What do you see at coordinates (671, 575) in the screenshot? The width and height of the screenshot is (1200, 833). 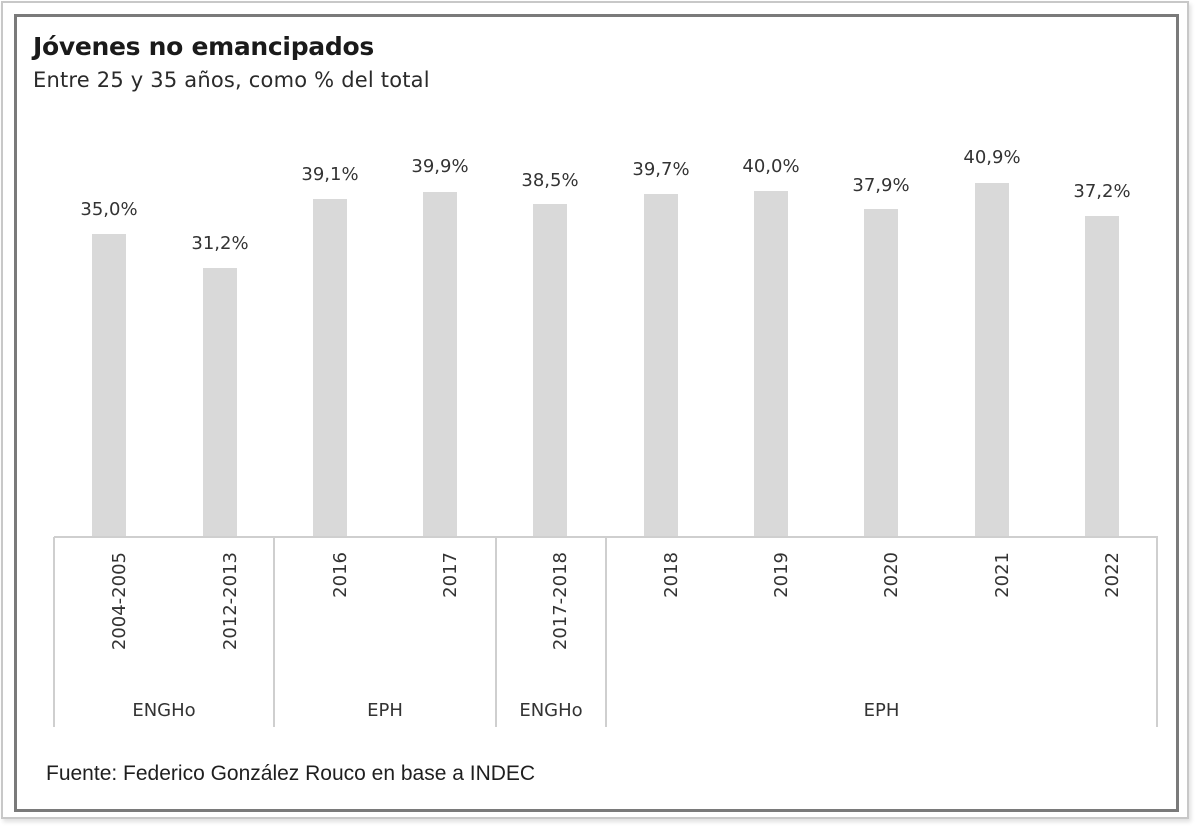 I see `category-label: 2018` at bounding box center [671, 575].